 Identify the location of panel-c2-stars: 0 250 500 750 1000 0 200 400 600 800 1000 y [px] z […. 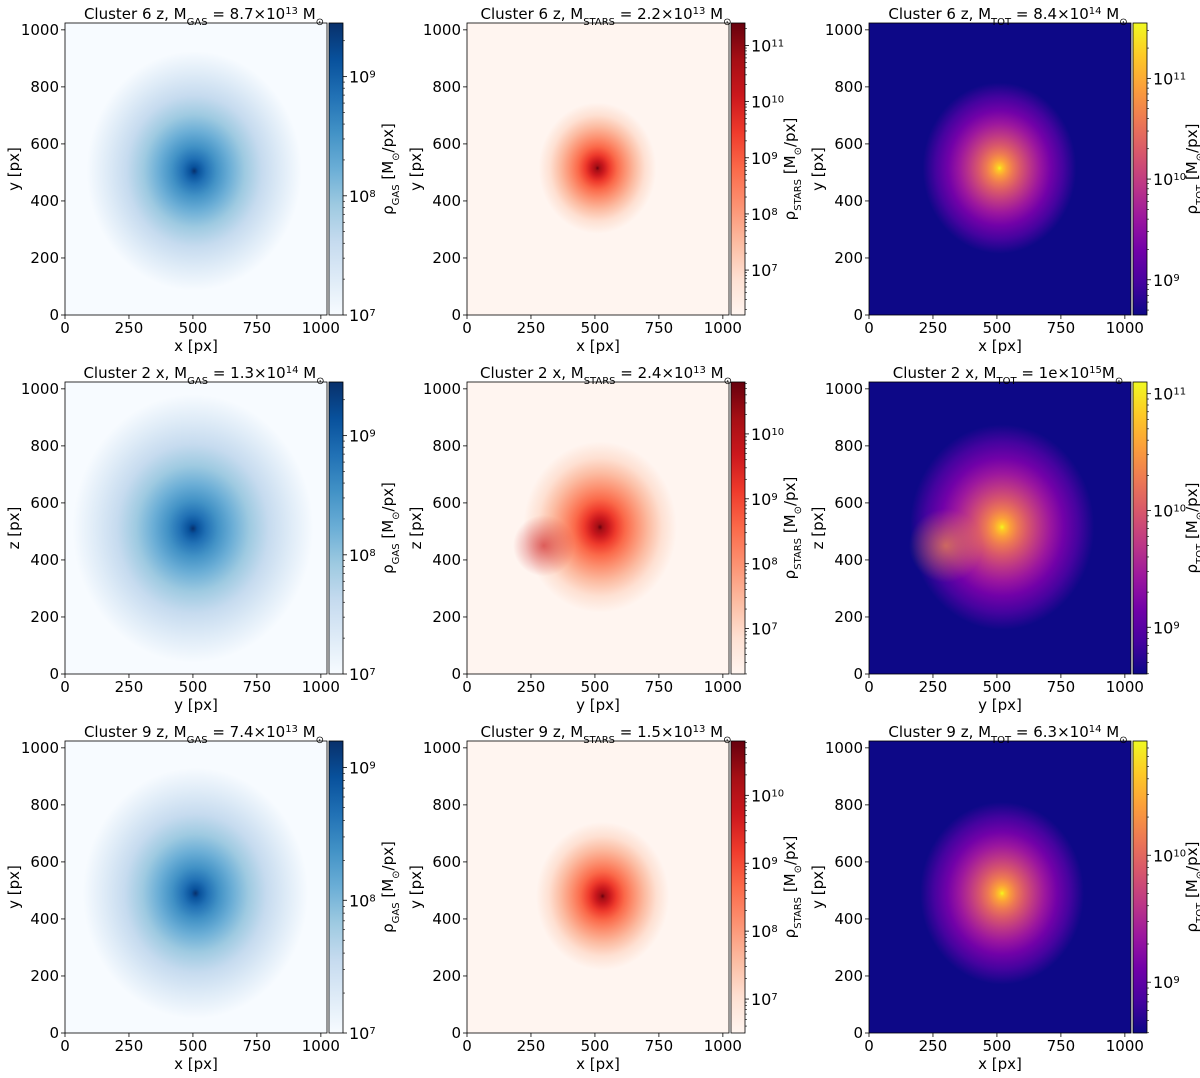
(605, 539).